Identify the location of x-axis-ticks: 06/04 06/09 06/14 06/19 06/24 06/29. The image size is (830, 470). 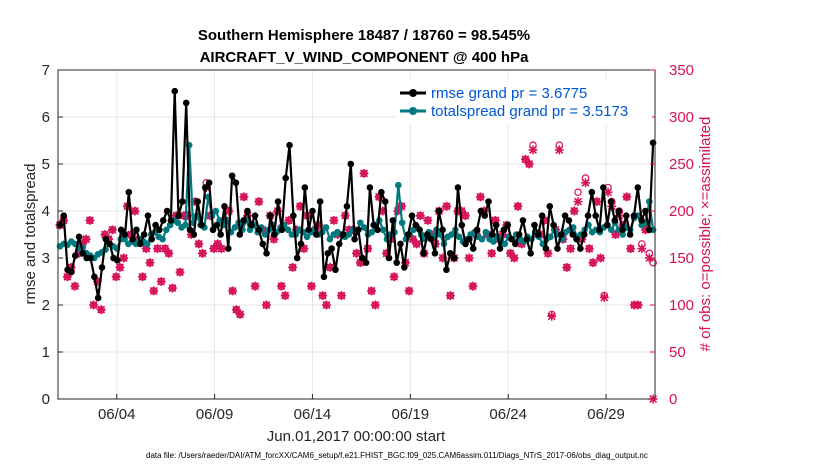
(361, 408).